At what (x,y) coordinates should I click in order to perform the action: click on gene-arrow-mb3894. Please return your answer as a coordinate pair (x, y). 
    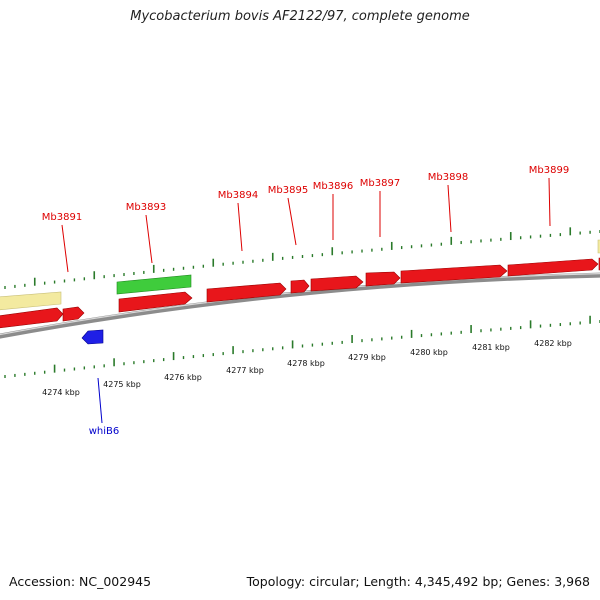
    Looking at the image, I should click on (246, 292).